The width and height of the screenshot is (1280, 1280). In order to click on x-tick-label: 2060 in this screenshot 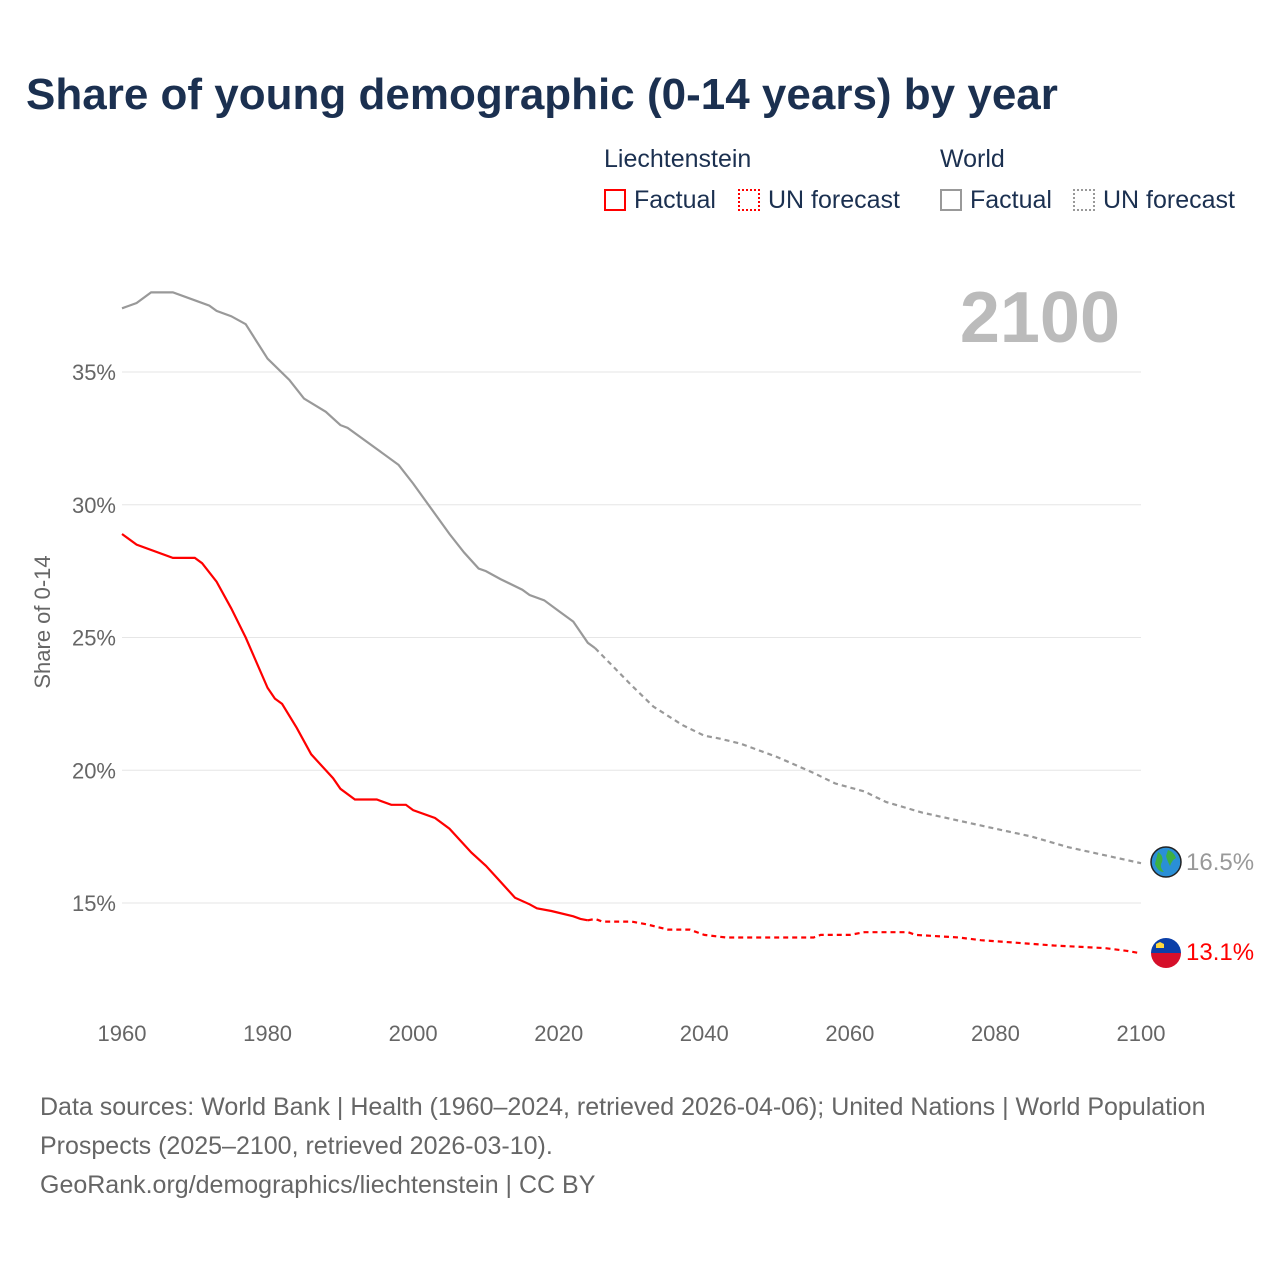, I will do `click(849, 1033)`.